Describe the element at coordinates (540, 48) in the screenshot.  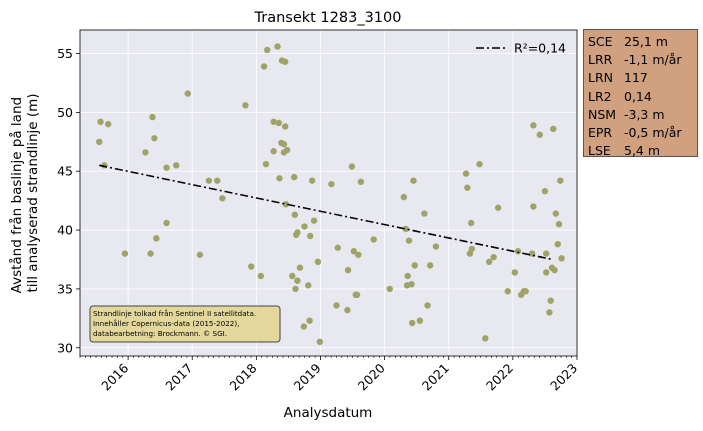
I see `legend-label: R²=0,14` at that location.